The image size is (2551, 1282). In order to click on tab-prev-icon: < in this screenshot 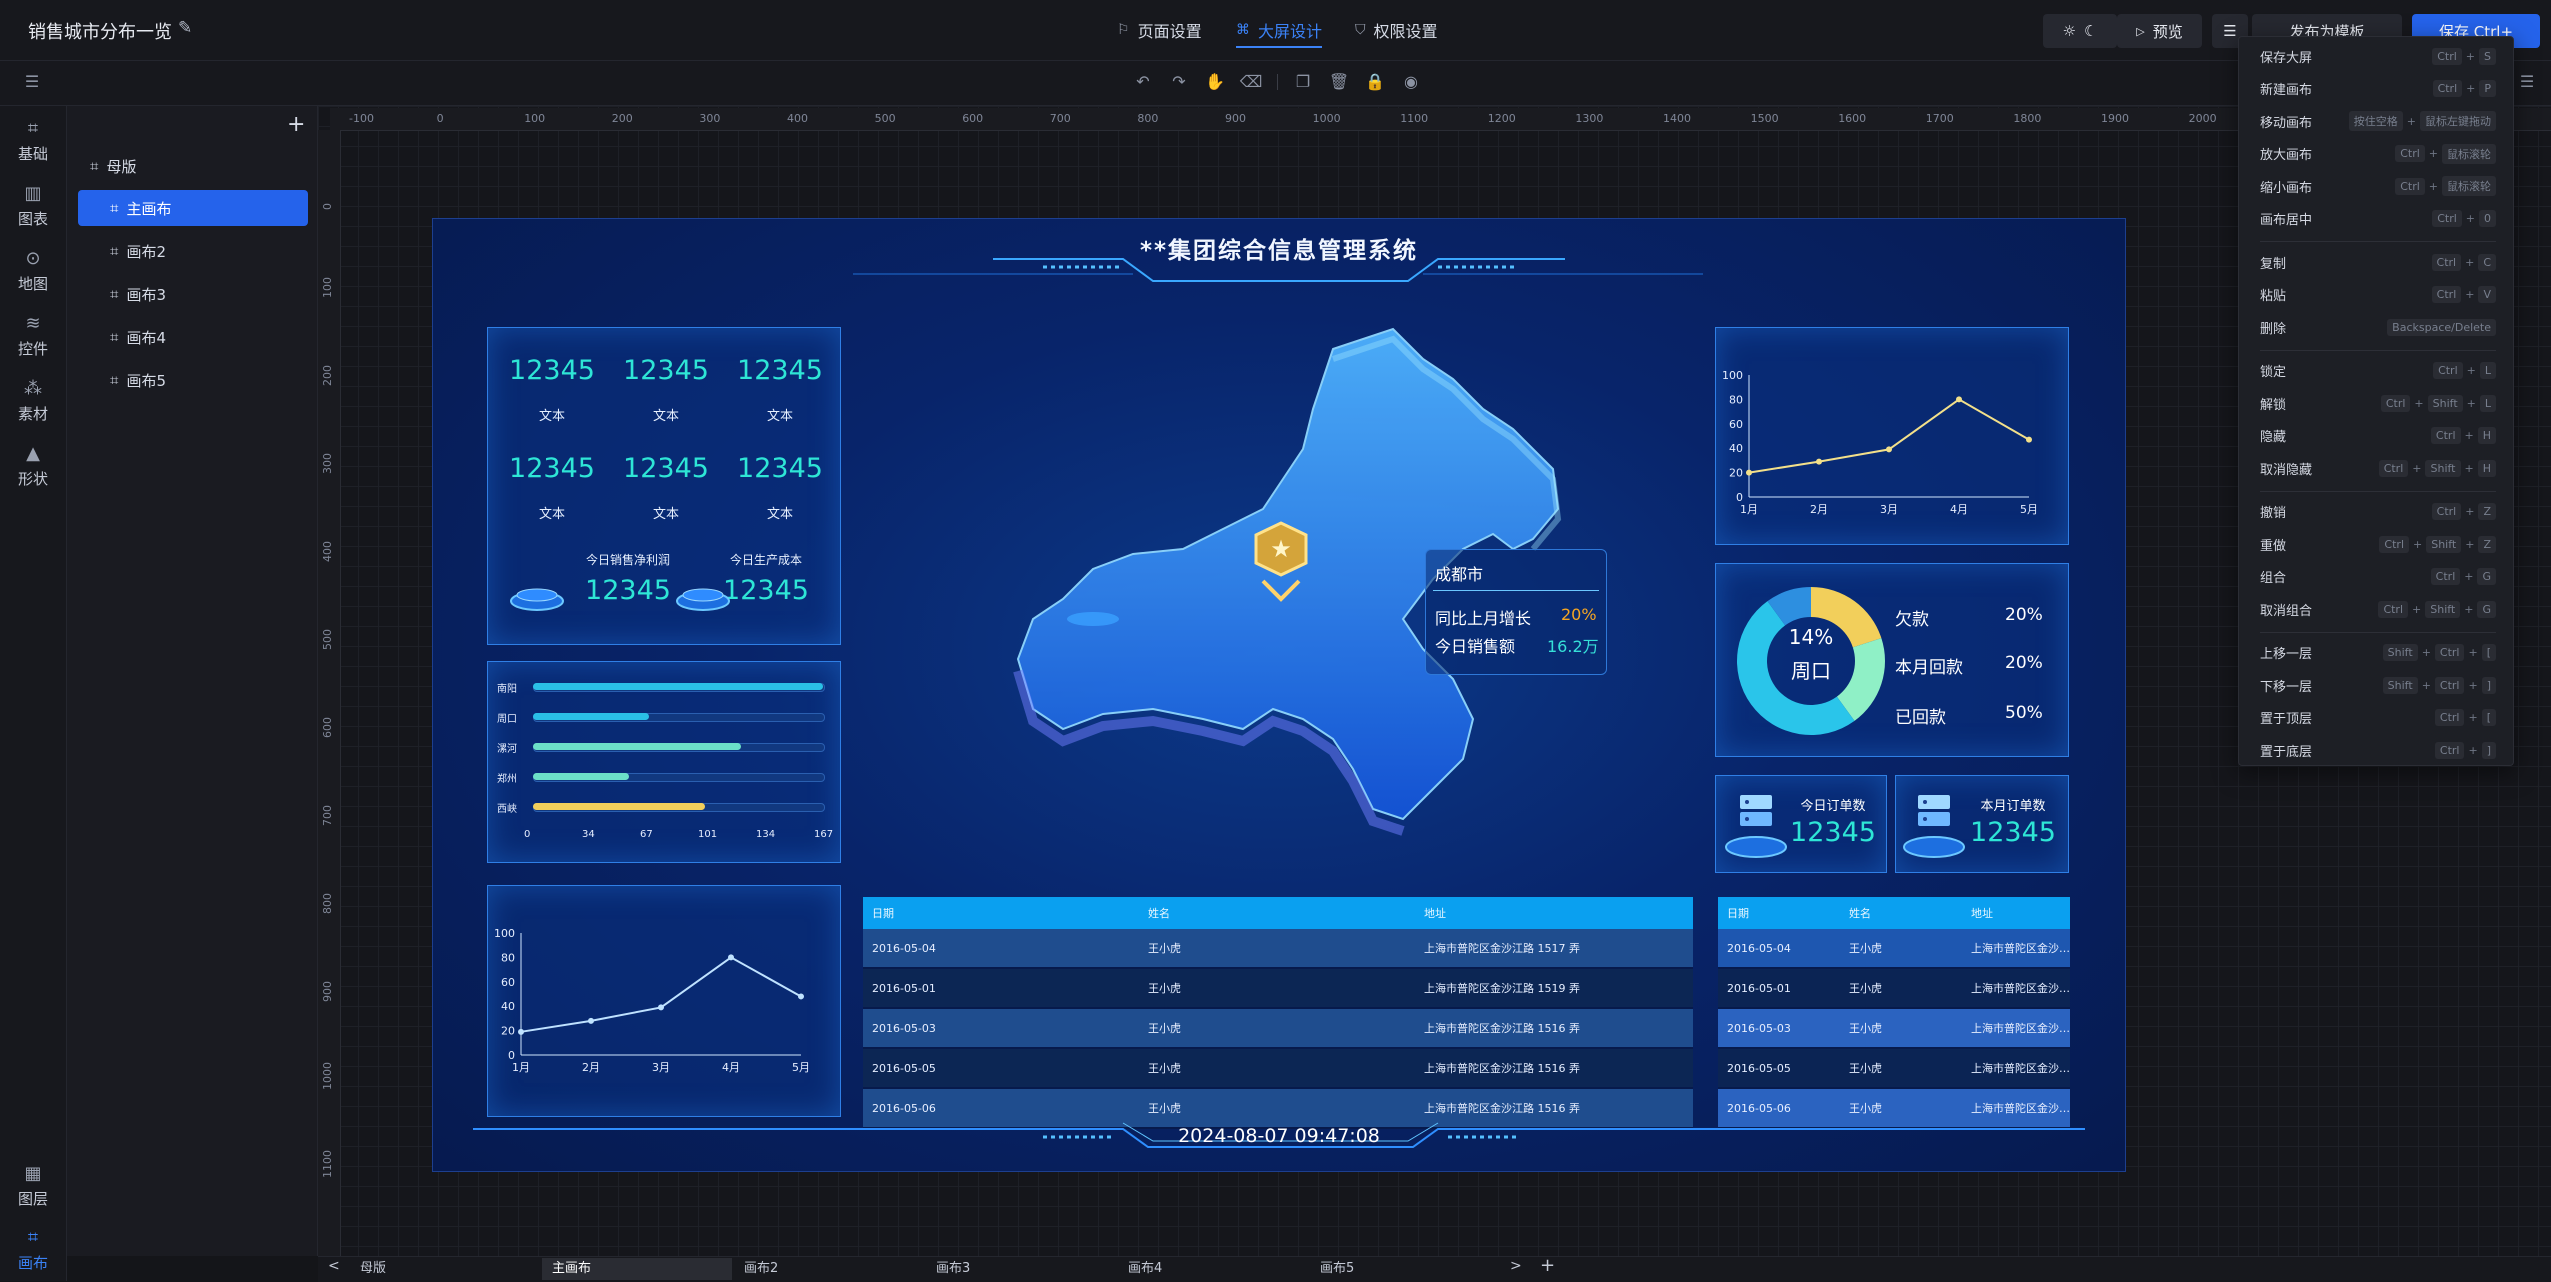, I will do `click(334, 1266)`.